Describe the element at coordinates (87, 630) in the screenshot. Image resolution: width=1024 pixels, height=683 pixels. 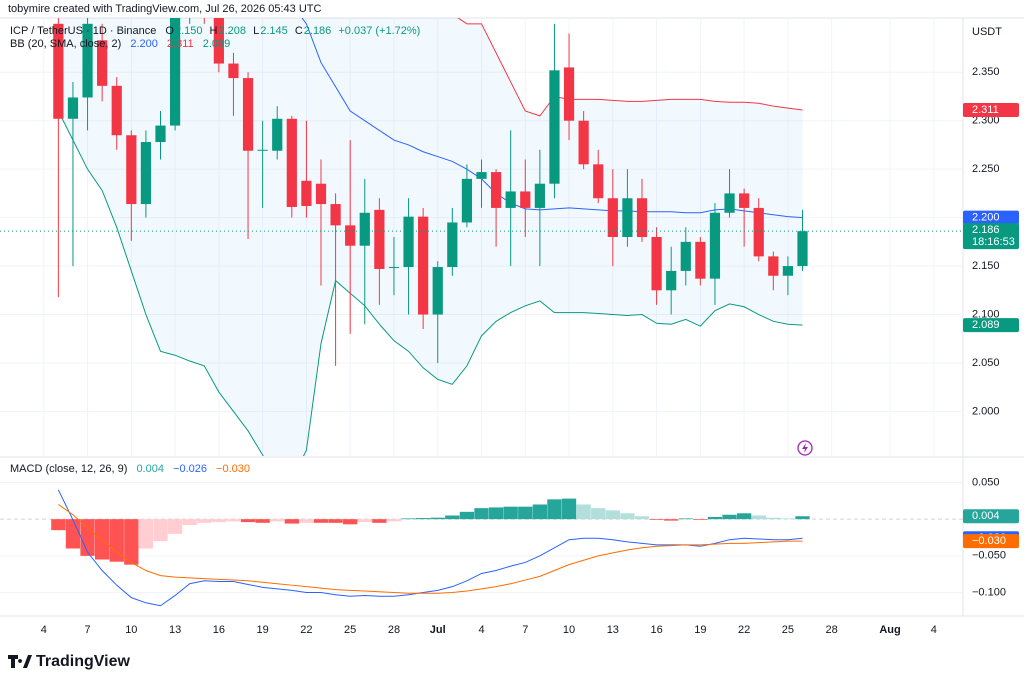
I see `x-tick-label: 7` at that location.